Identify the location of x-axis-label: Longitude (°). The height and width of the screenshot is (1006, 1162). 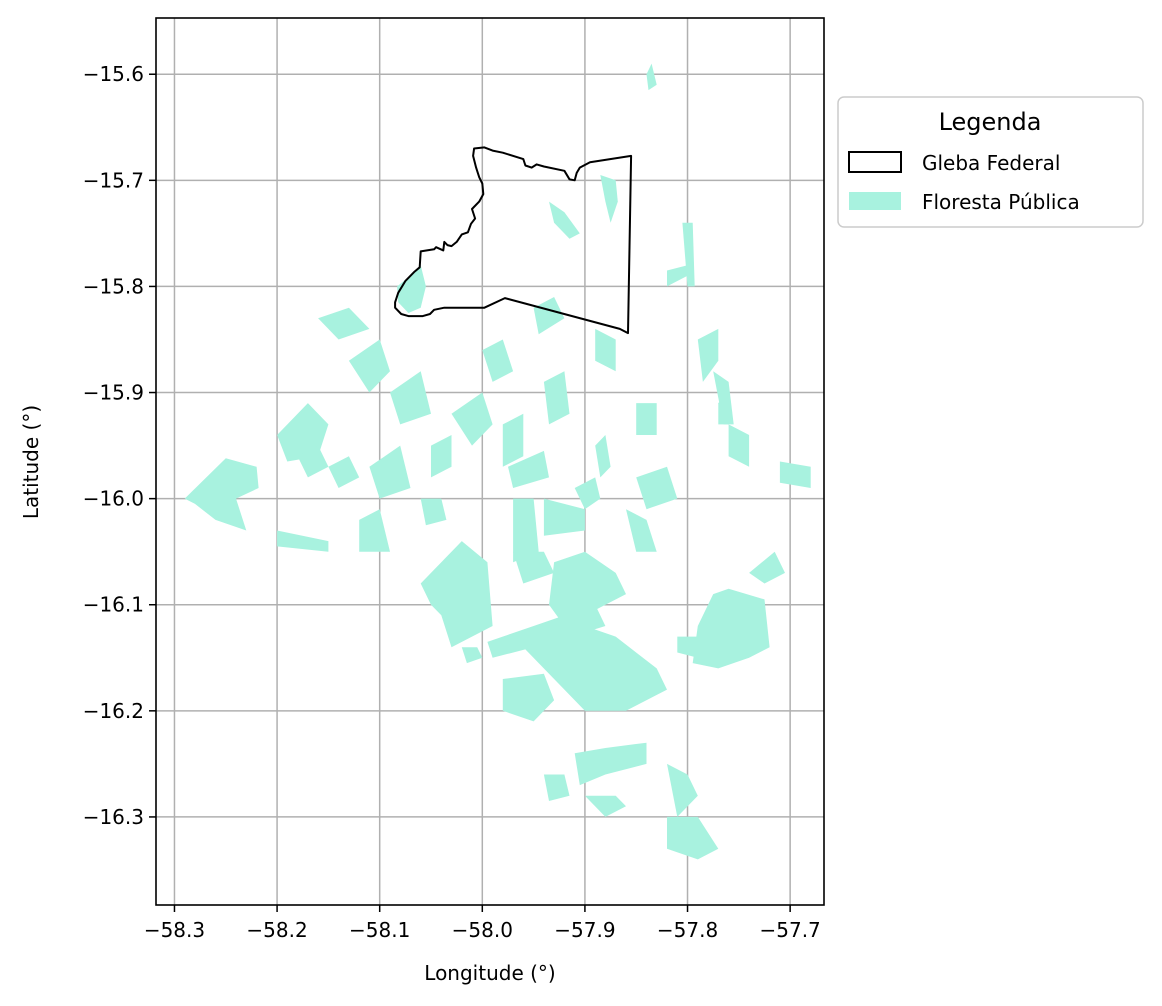
(489, 973).